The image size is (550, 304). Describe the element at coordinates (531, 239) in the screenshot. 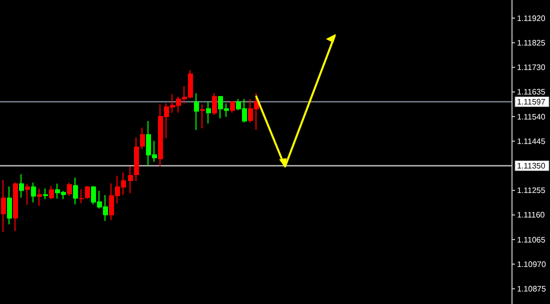

I see `y-tick-label: 1.11065` at that location.